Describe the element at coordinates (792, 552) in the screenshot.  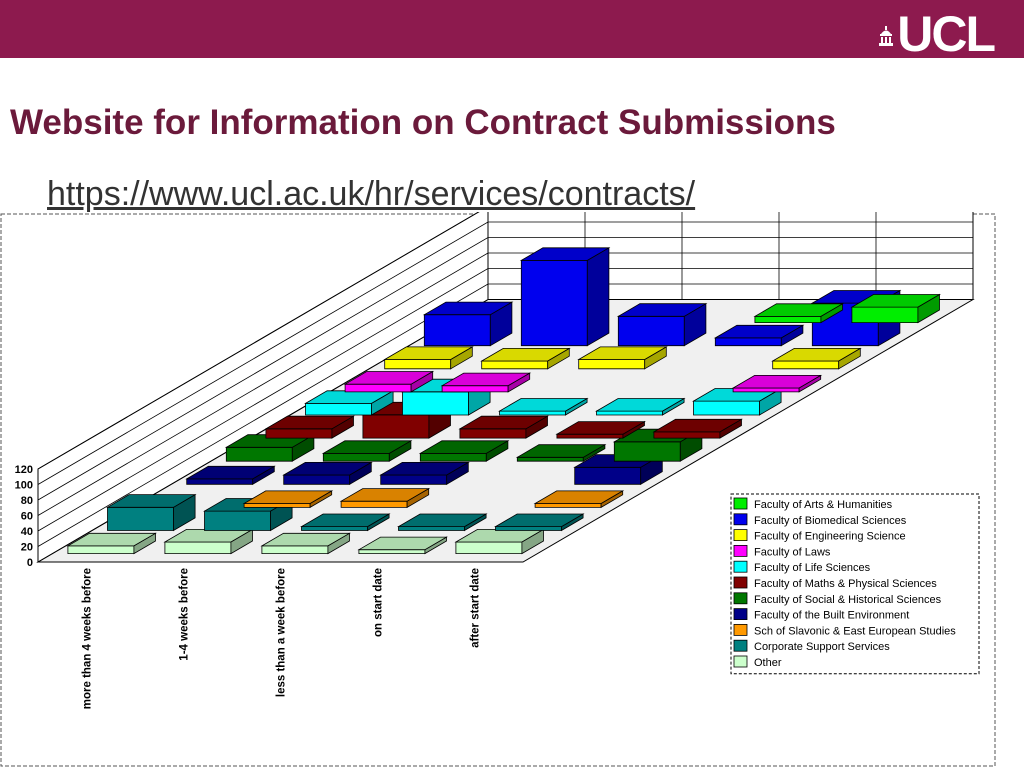
I see `legend-label: Faculty of Laws` at that location.